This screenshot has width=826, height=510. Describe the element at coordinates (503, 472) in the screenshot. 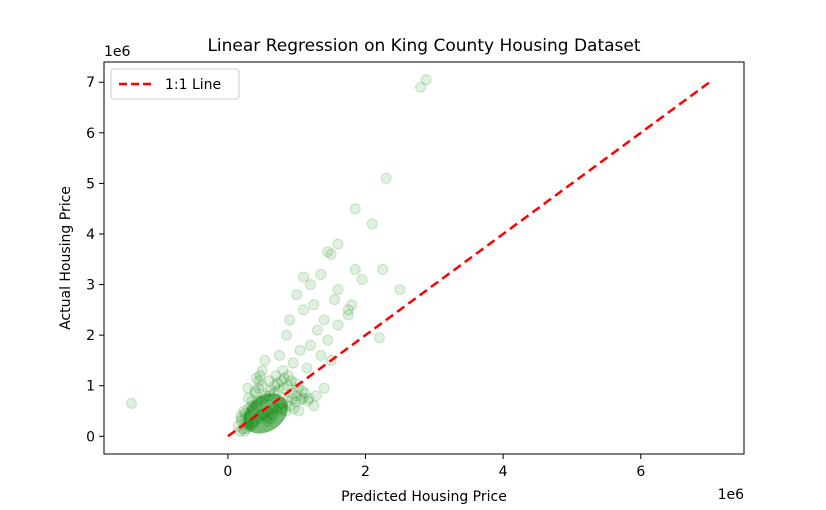

I see `x-tick-label: 4` at that location.